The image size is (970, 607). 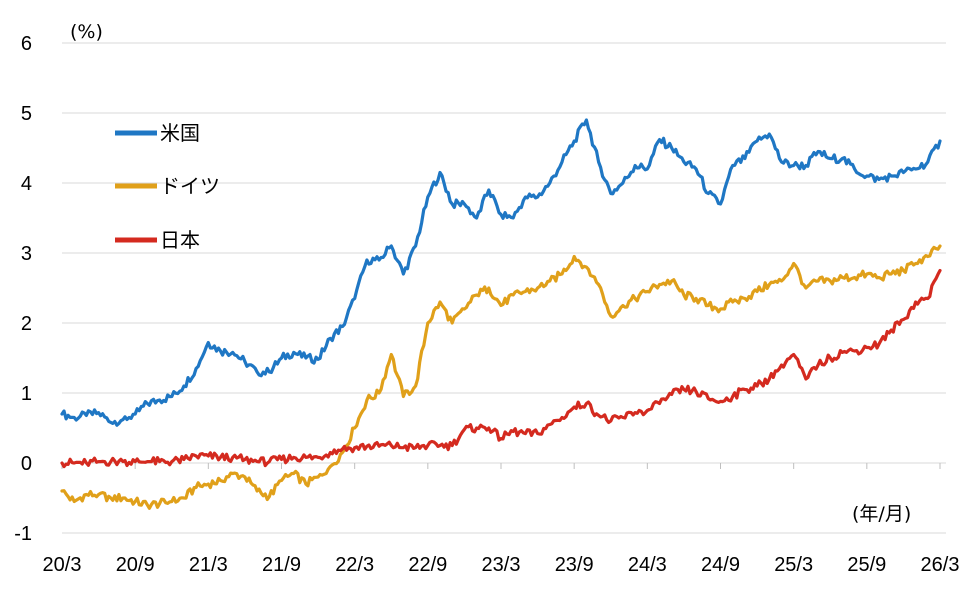 I want to click on y-tick-label: 4, so click(x=26, y=184).